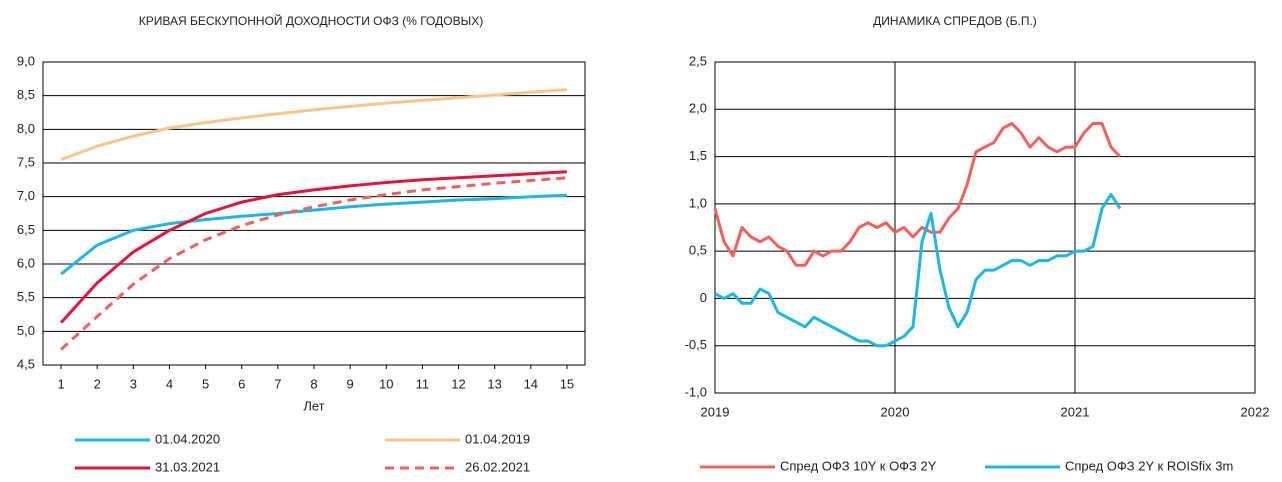 This screenshot has width=1282, height=482. What do you see at coordinates (458, 383) in the screenshot?
I see `x-tick-label: 12` at bounding box center [458, 383].